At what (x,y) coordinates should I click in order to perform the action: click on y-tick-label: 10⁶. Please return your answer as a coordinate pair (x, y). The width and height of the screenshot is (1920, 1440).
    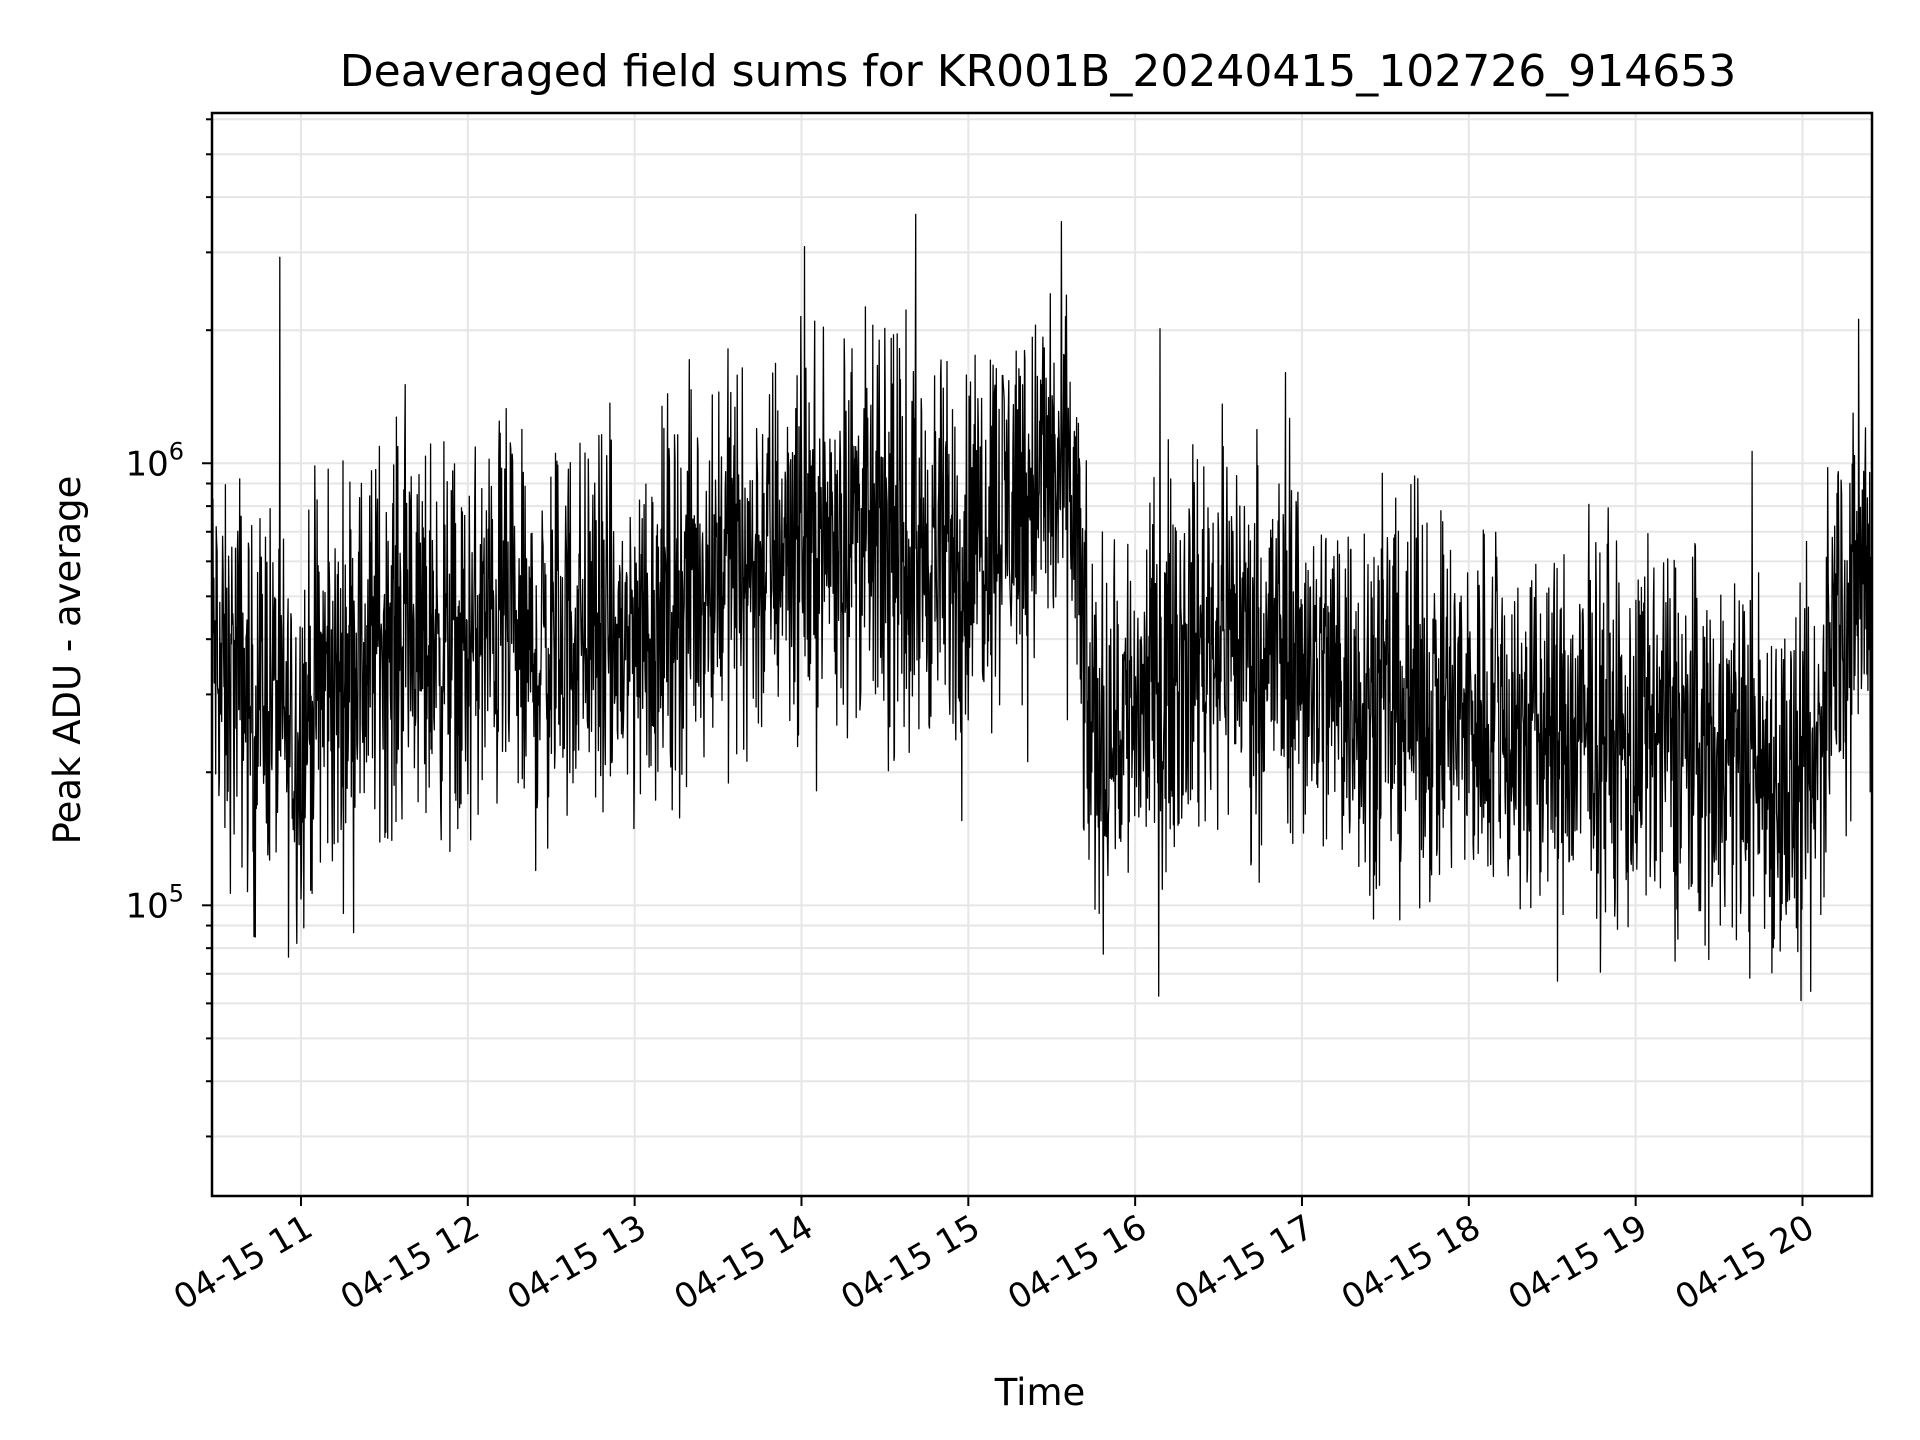
    Looking at the image, I should click on (154, 460).